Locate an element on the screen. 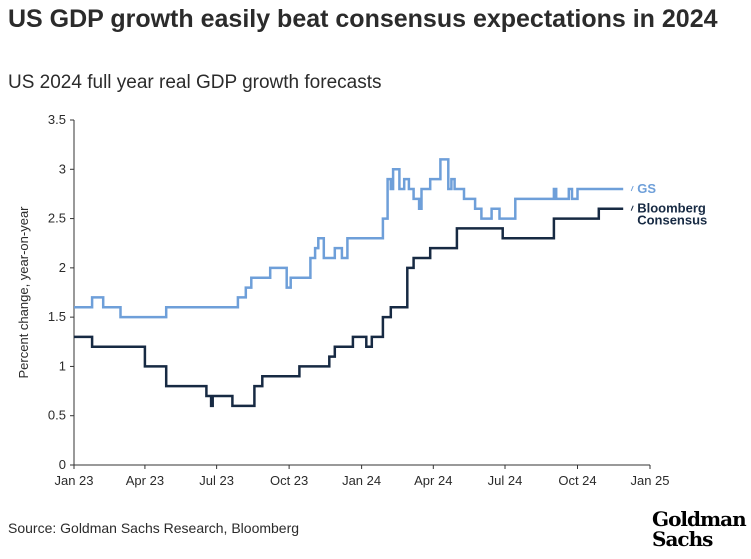 The width and height of the screenshot is (751, 559). logo-line-1: Goldman is located at coordinates (699, 519).